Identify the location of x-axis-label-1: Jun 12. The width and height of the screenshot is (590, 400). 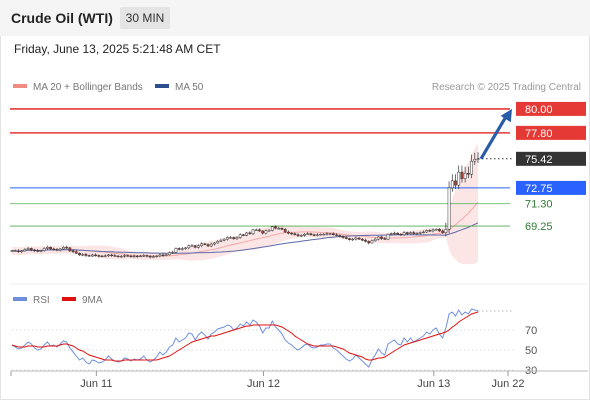
(263, 384).